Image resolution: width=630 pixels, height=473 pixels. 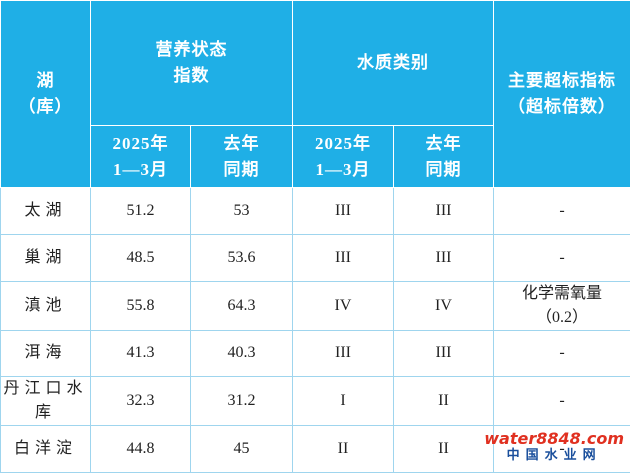 I want to click on cell-line: （超标倍数）, so click(x=562, y=107).